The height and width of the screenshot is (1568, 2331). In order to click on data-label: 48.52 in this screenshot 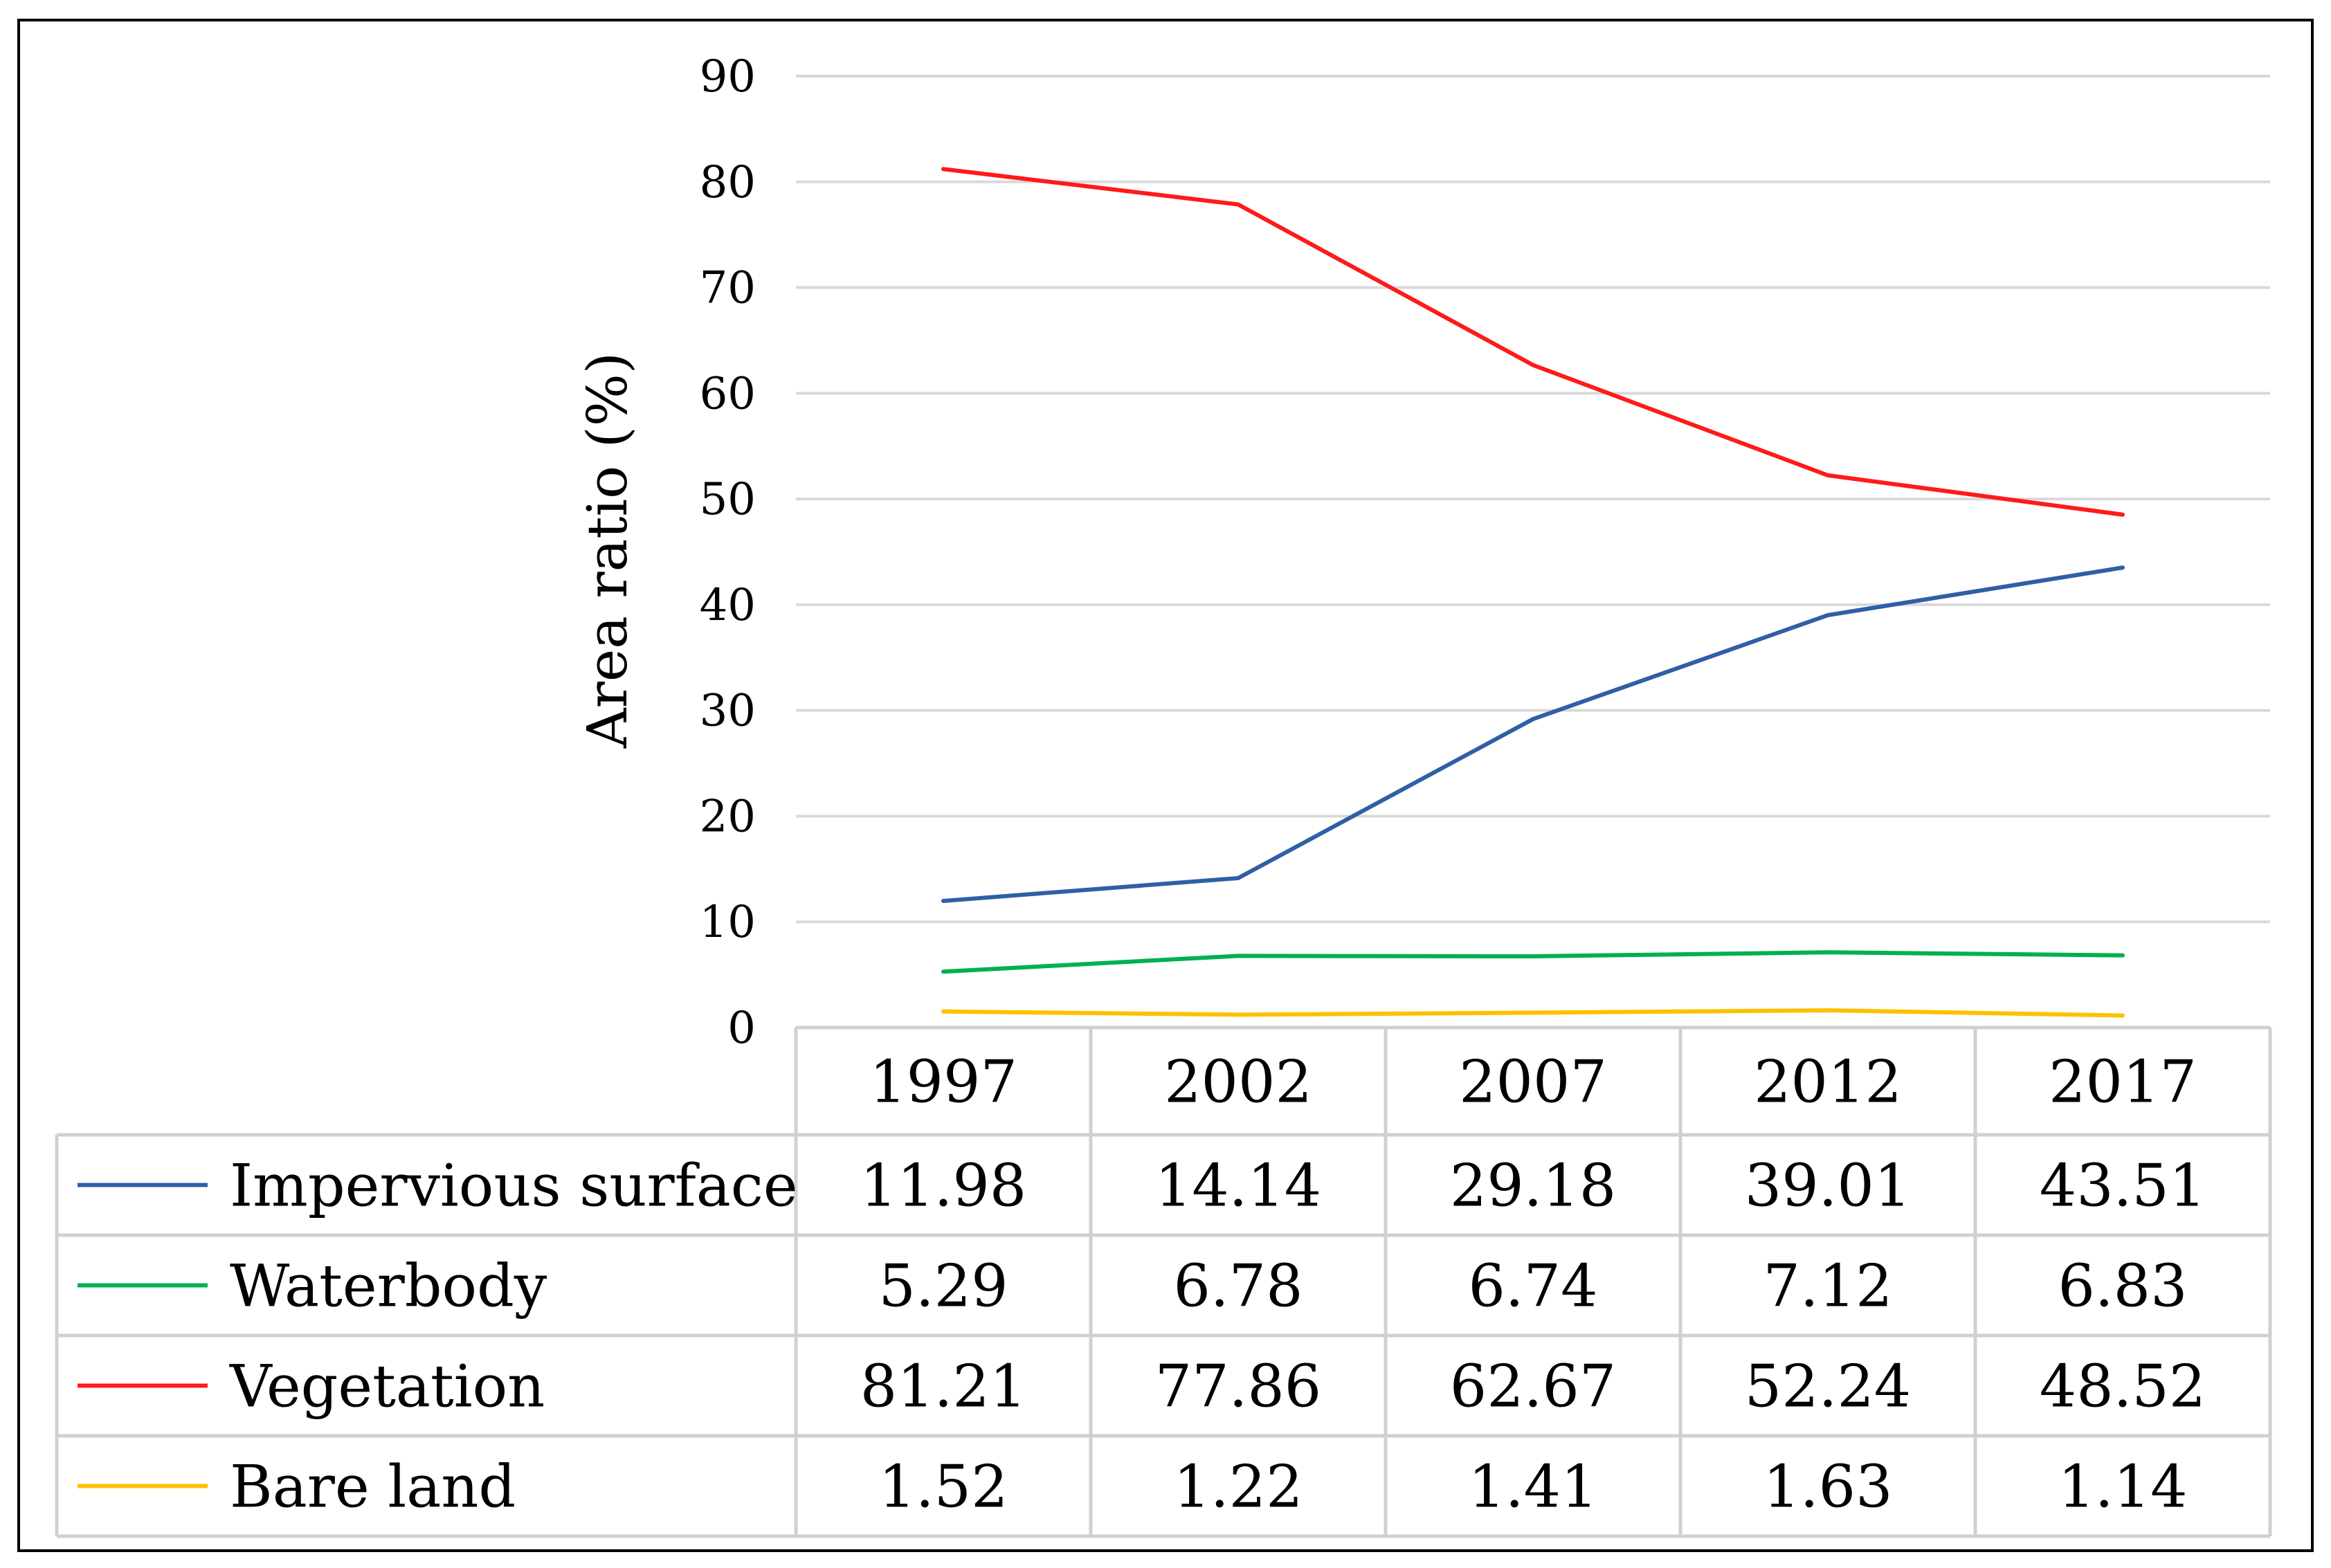, I will do `click(2123, 1387)`.